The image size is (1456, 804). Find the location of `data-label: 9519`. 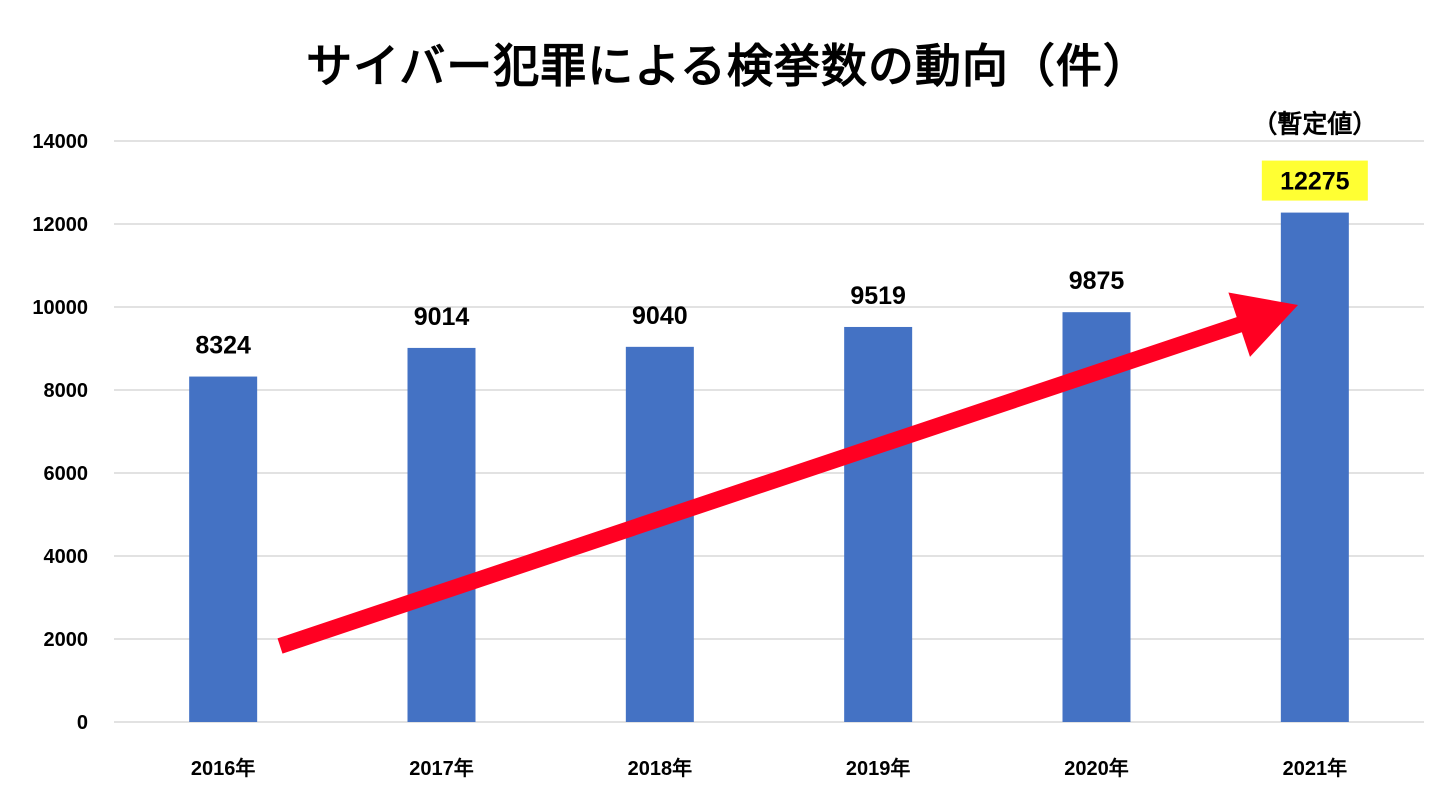

data-label: 9519 is located at coordinates (878, 296).